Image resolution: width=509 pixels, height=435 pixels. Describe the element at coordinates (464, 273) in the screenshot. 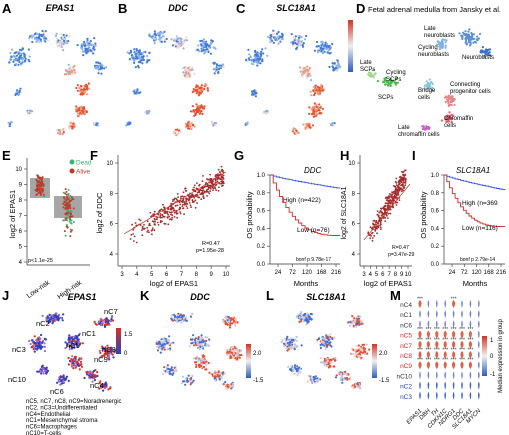

I see `tick-label: 72` at that location.